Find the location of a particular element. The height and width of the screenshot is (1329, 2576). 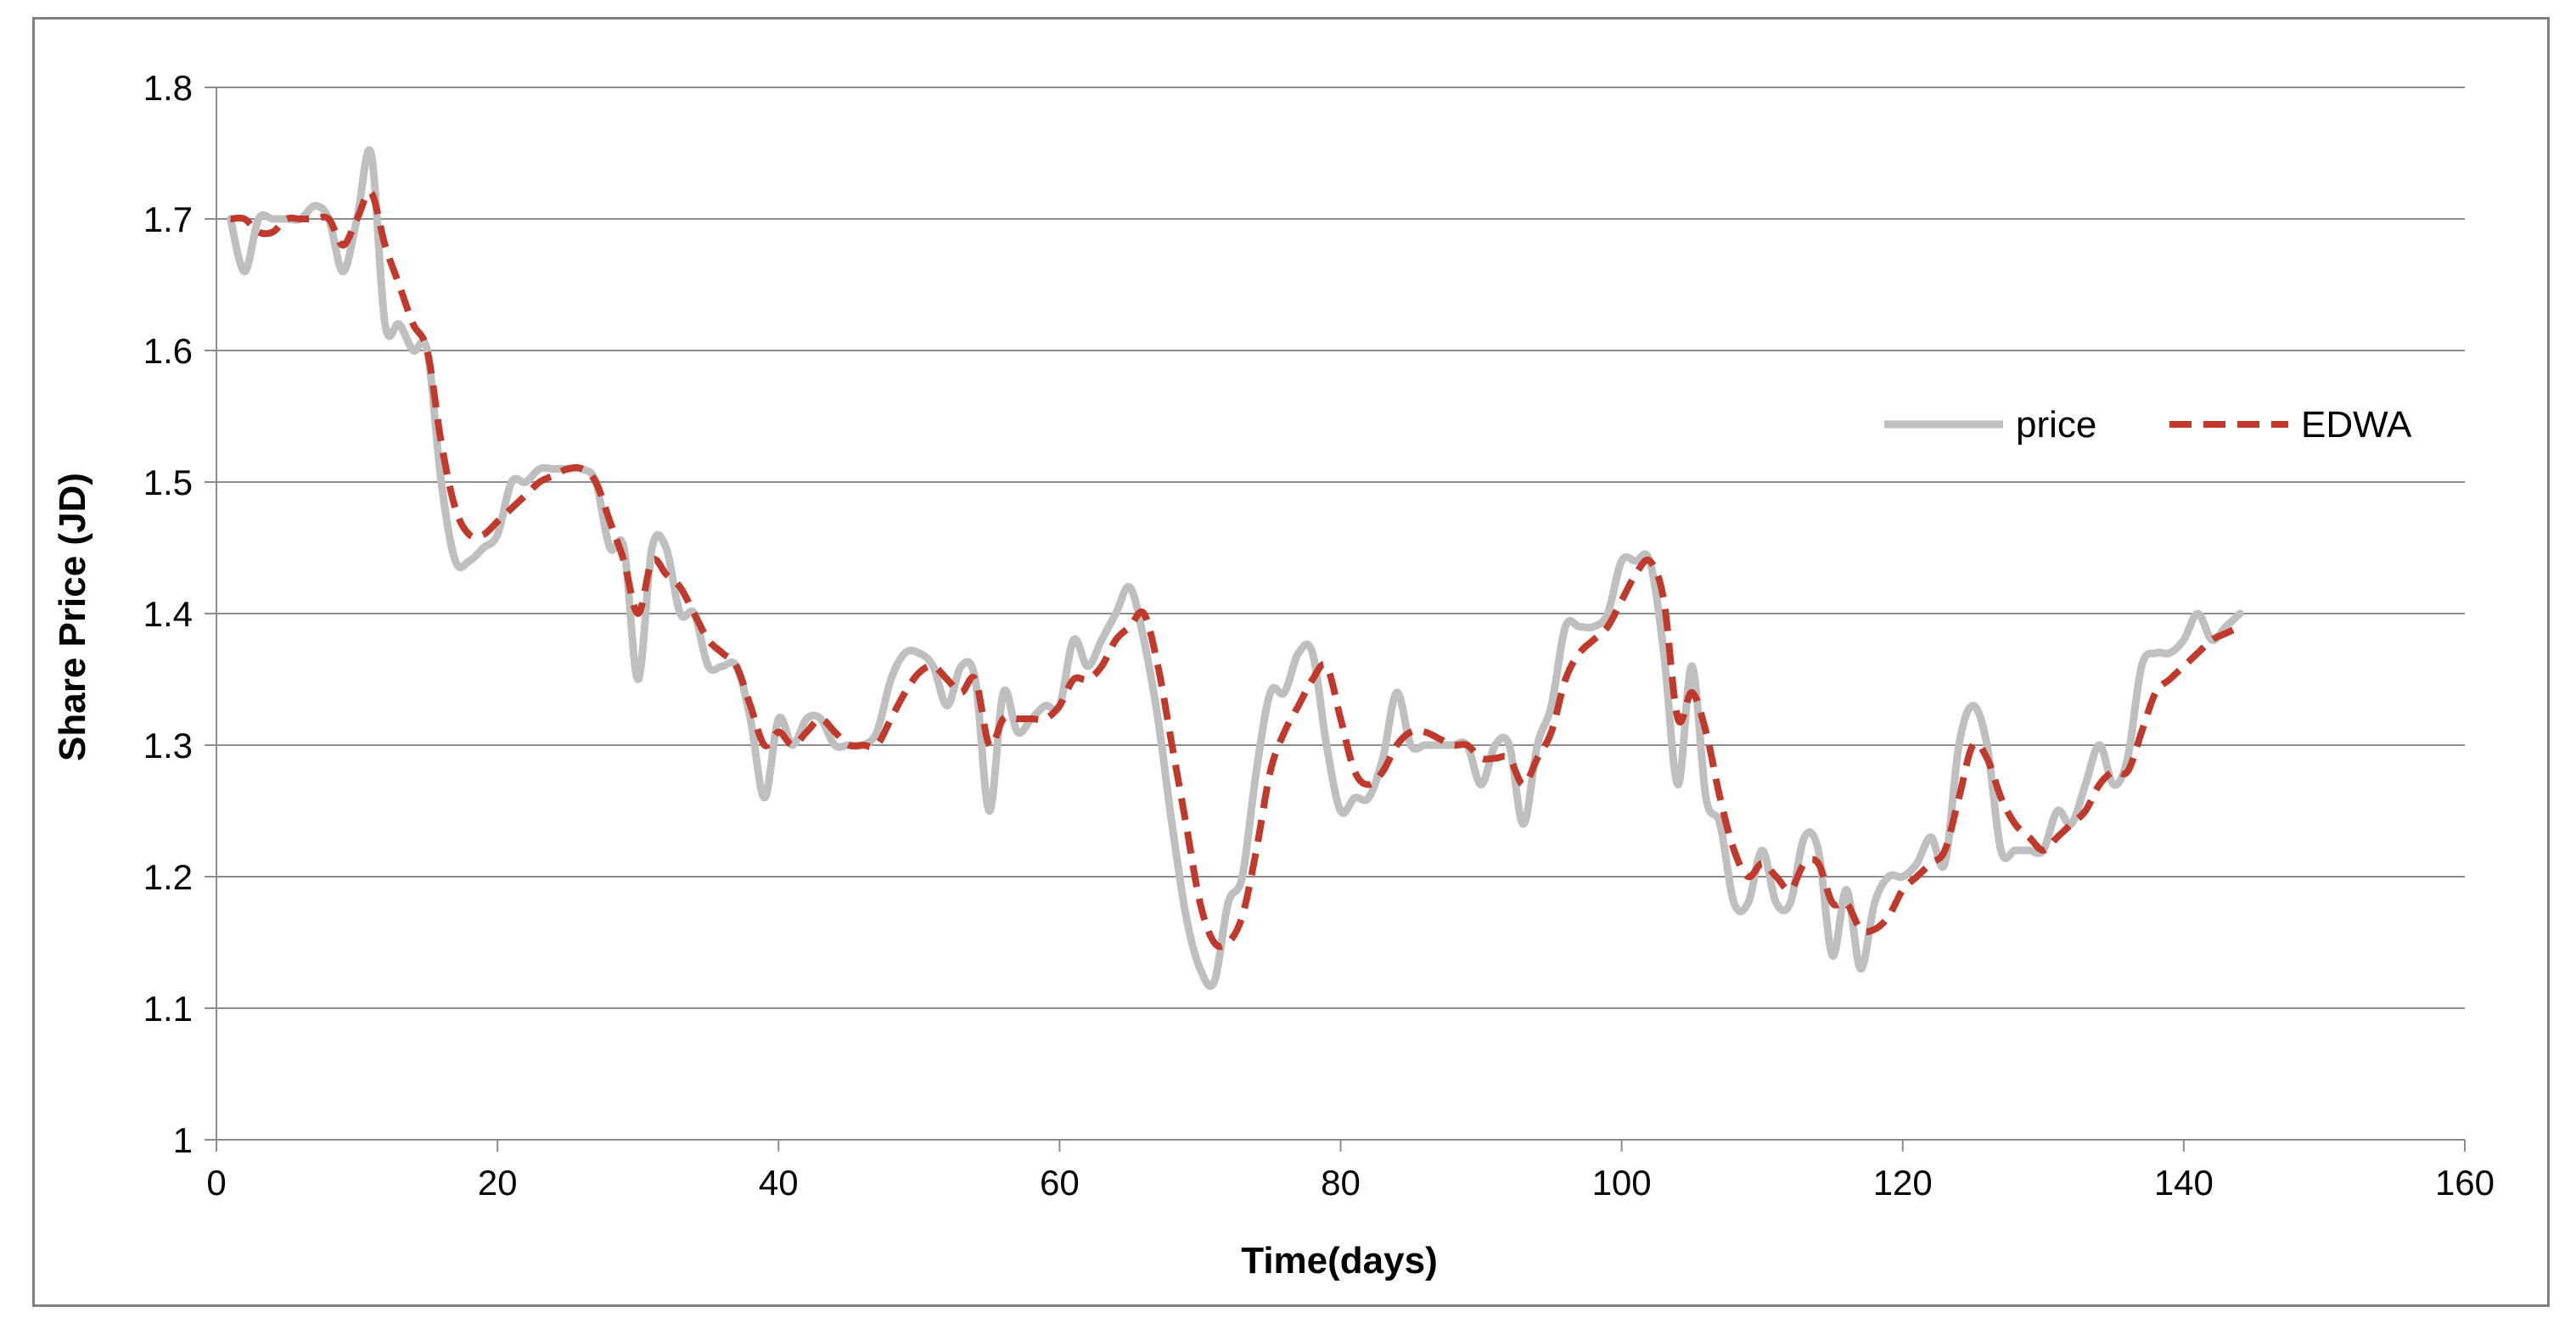

x-tick-label: 20 is located at coordinates (498, 1183).